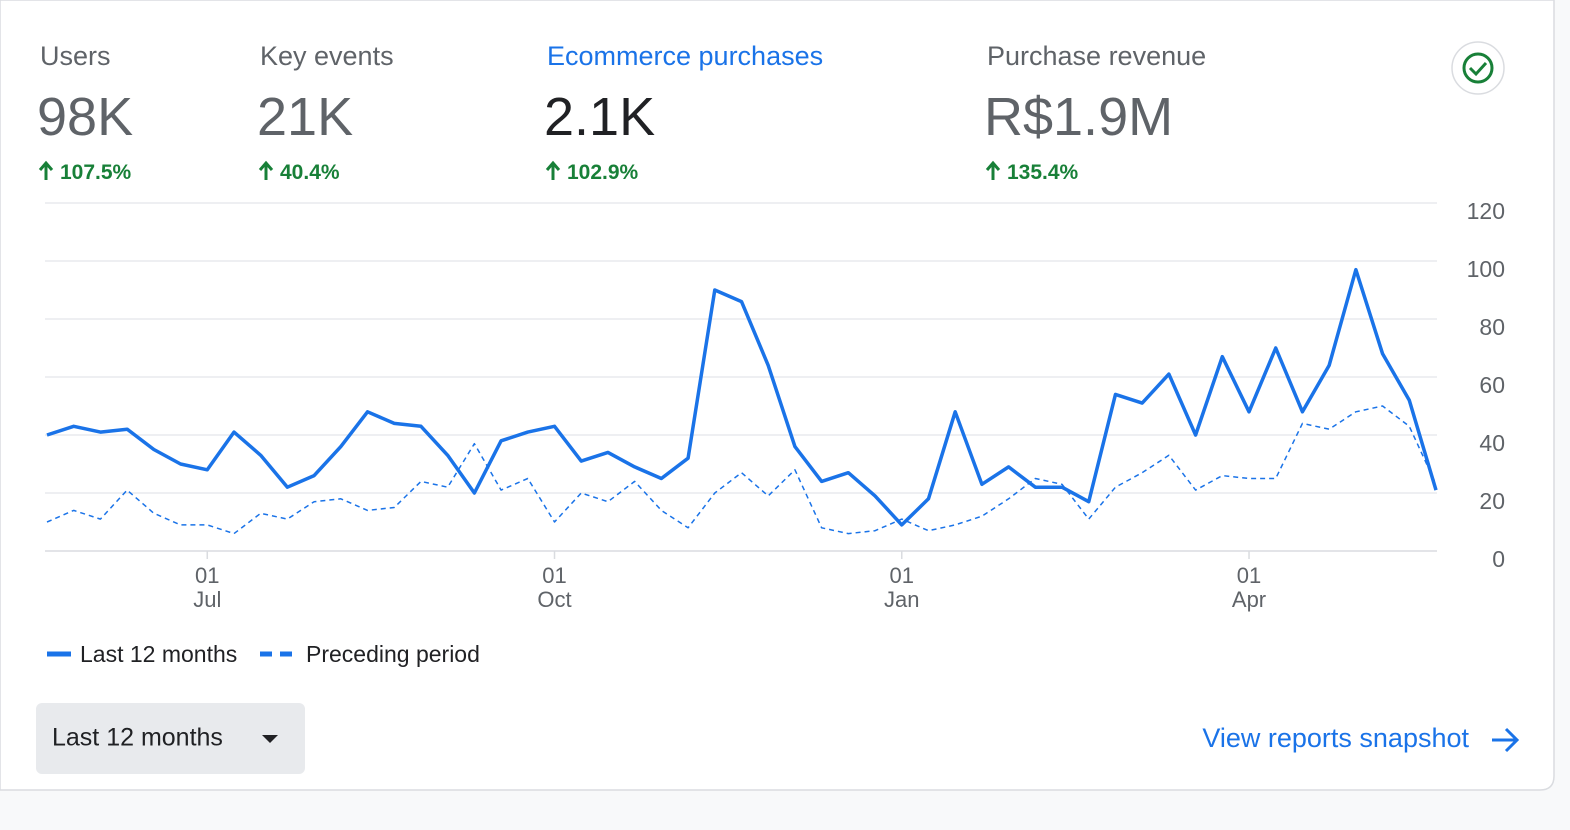 The image size is (1570, 830). I want to click on range-label: Last 12 months, so click(137, 738).